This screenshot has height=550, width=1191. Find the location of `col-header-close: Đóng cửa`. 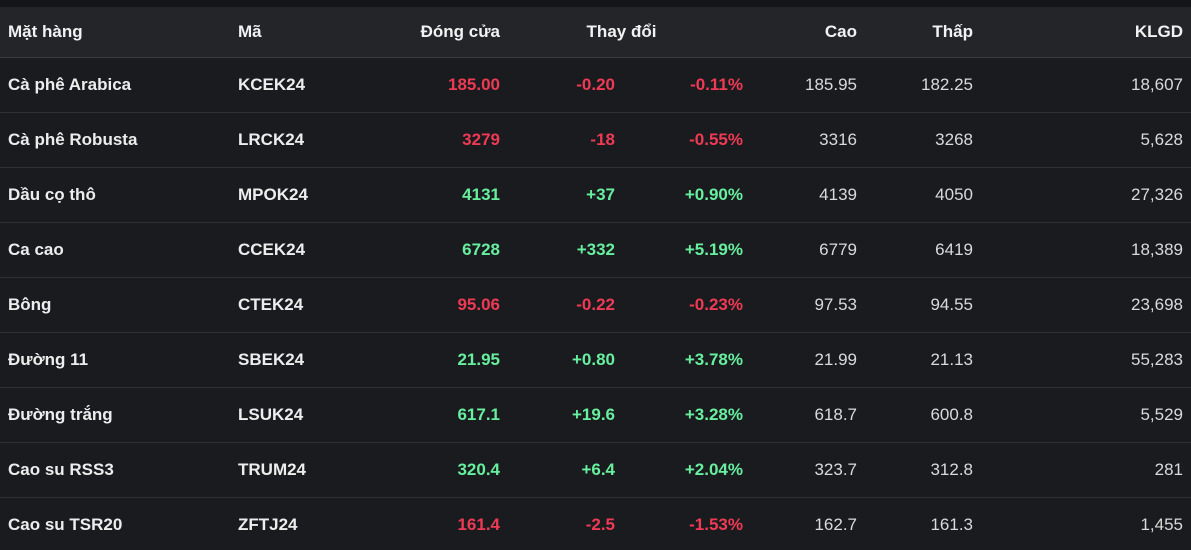

col-header-close: Đóng cửa is located at coordinates (442, 32).